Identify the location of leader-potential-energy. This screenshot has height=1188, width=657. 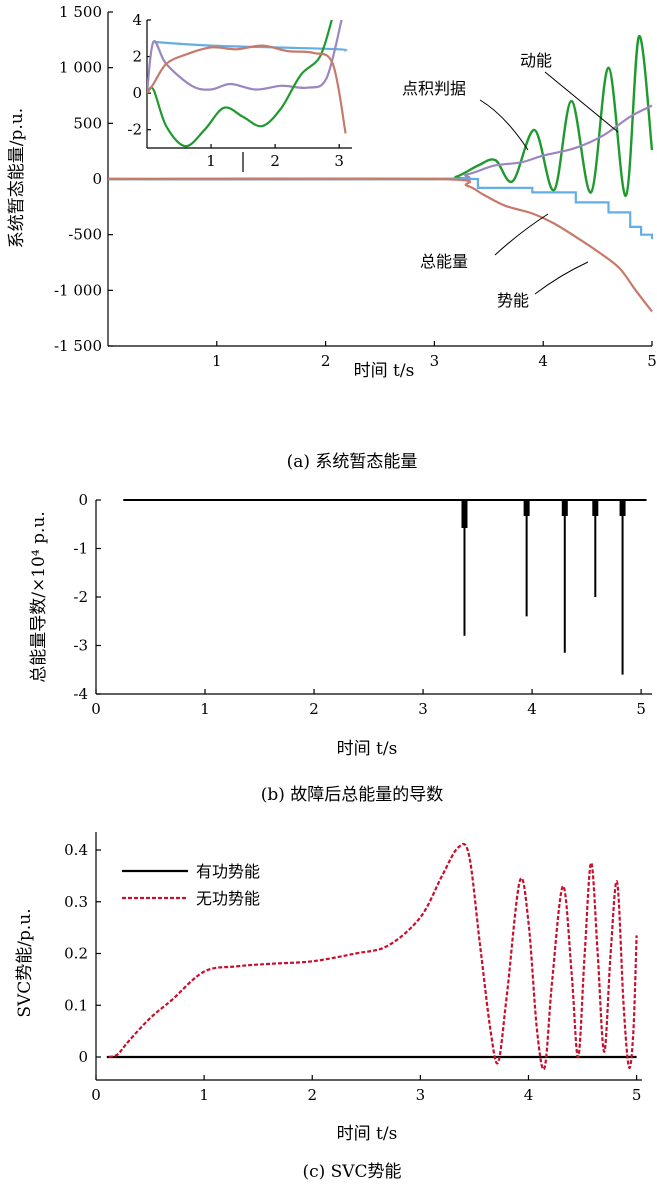
(561, 278).